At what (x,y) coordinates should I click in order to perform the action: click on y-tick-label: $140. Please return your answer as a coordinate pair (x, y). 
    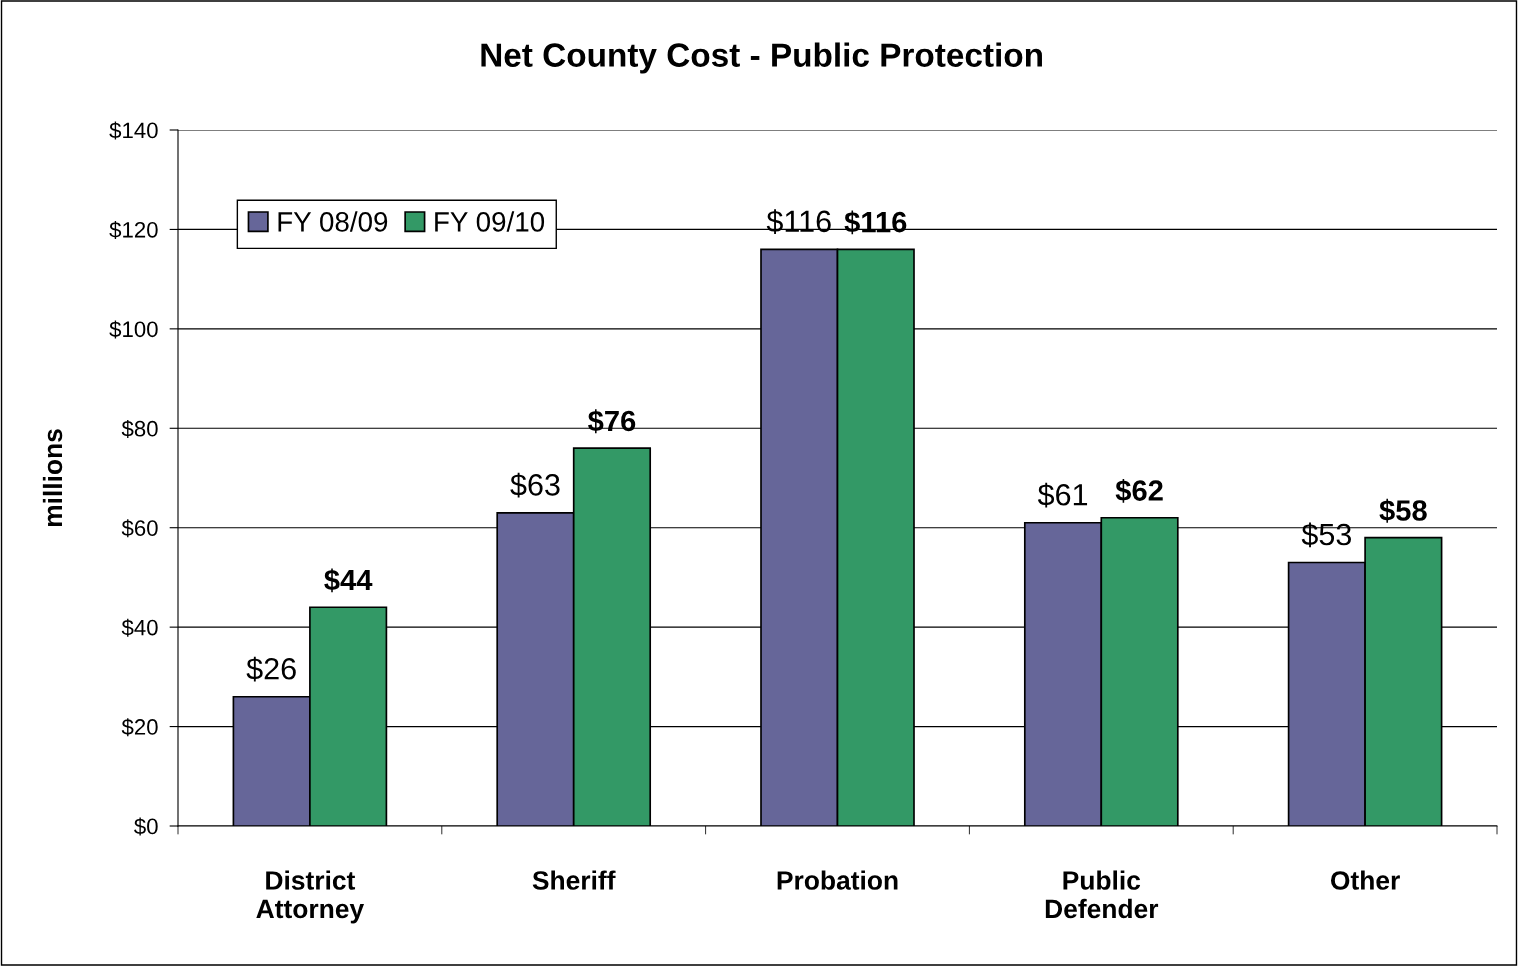
    Looking at the image, I should click on (133, 130).